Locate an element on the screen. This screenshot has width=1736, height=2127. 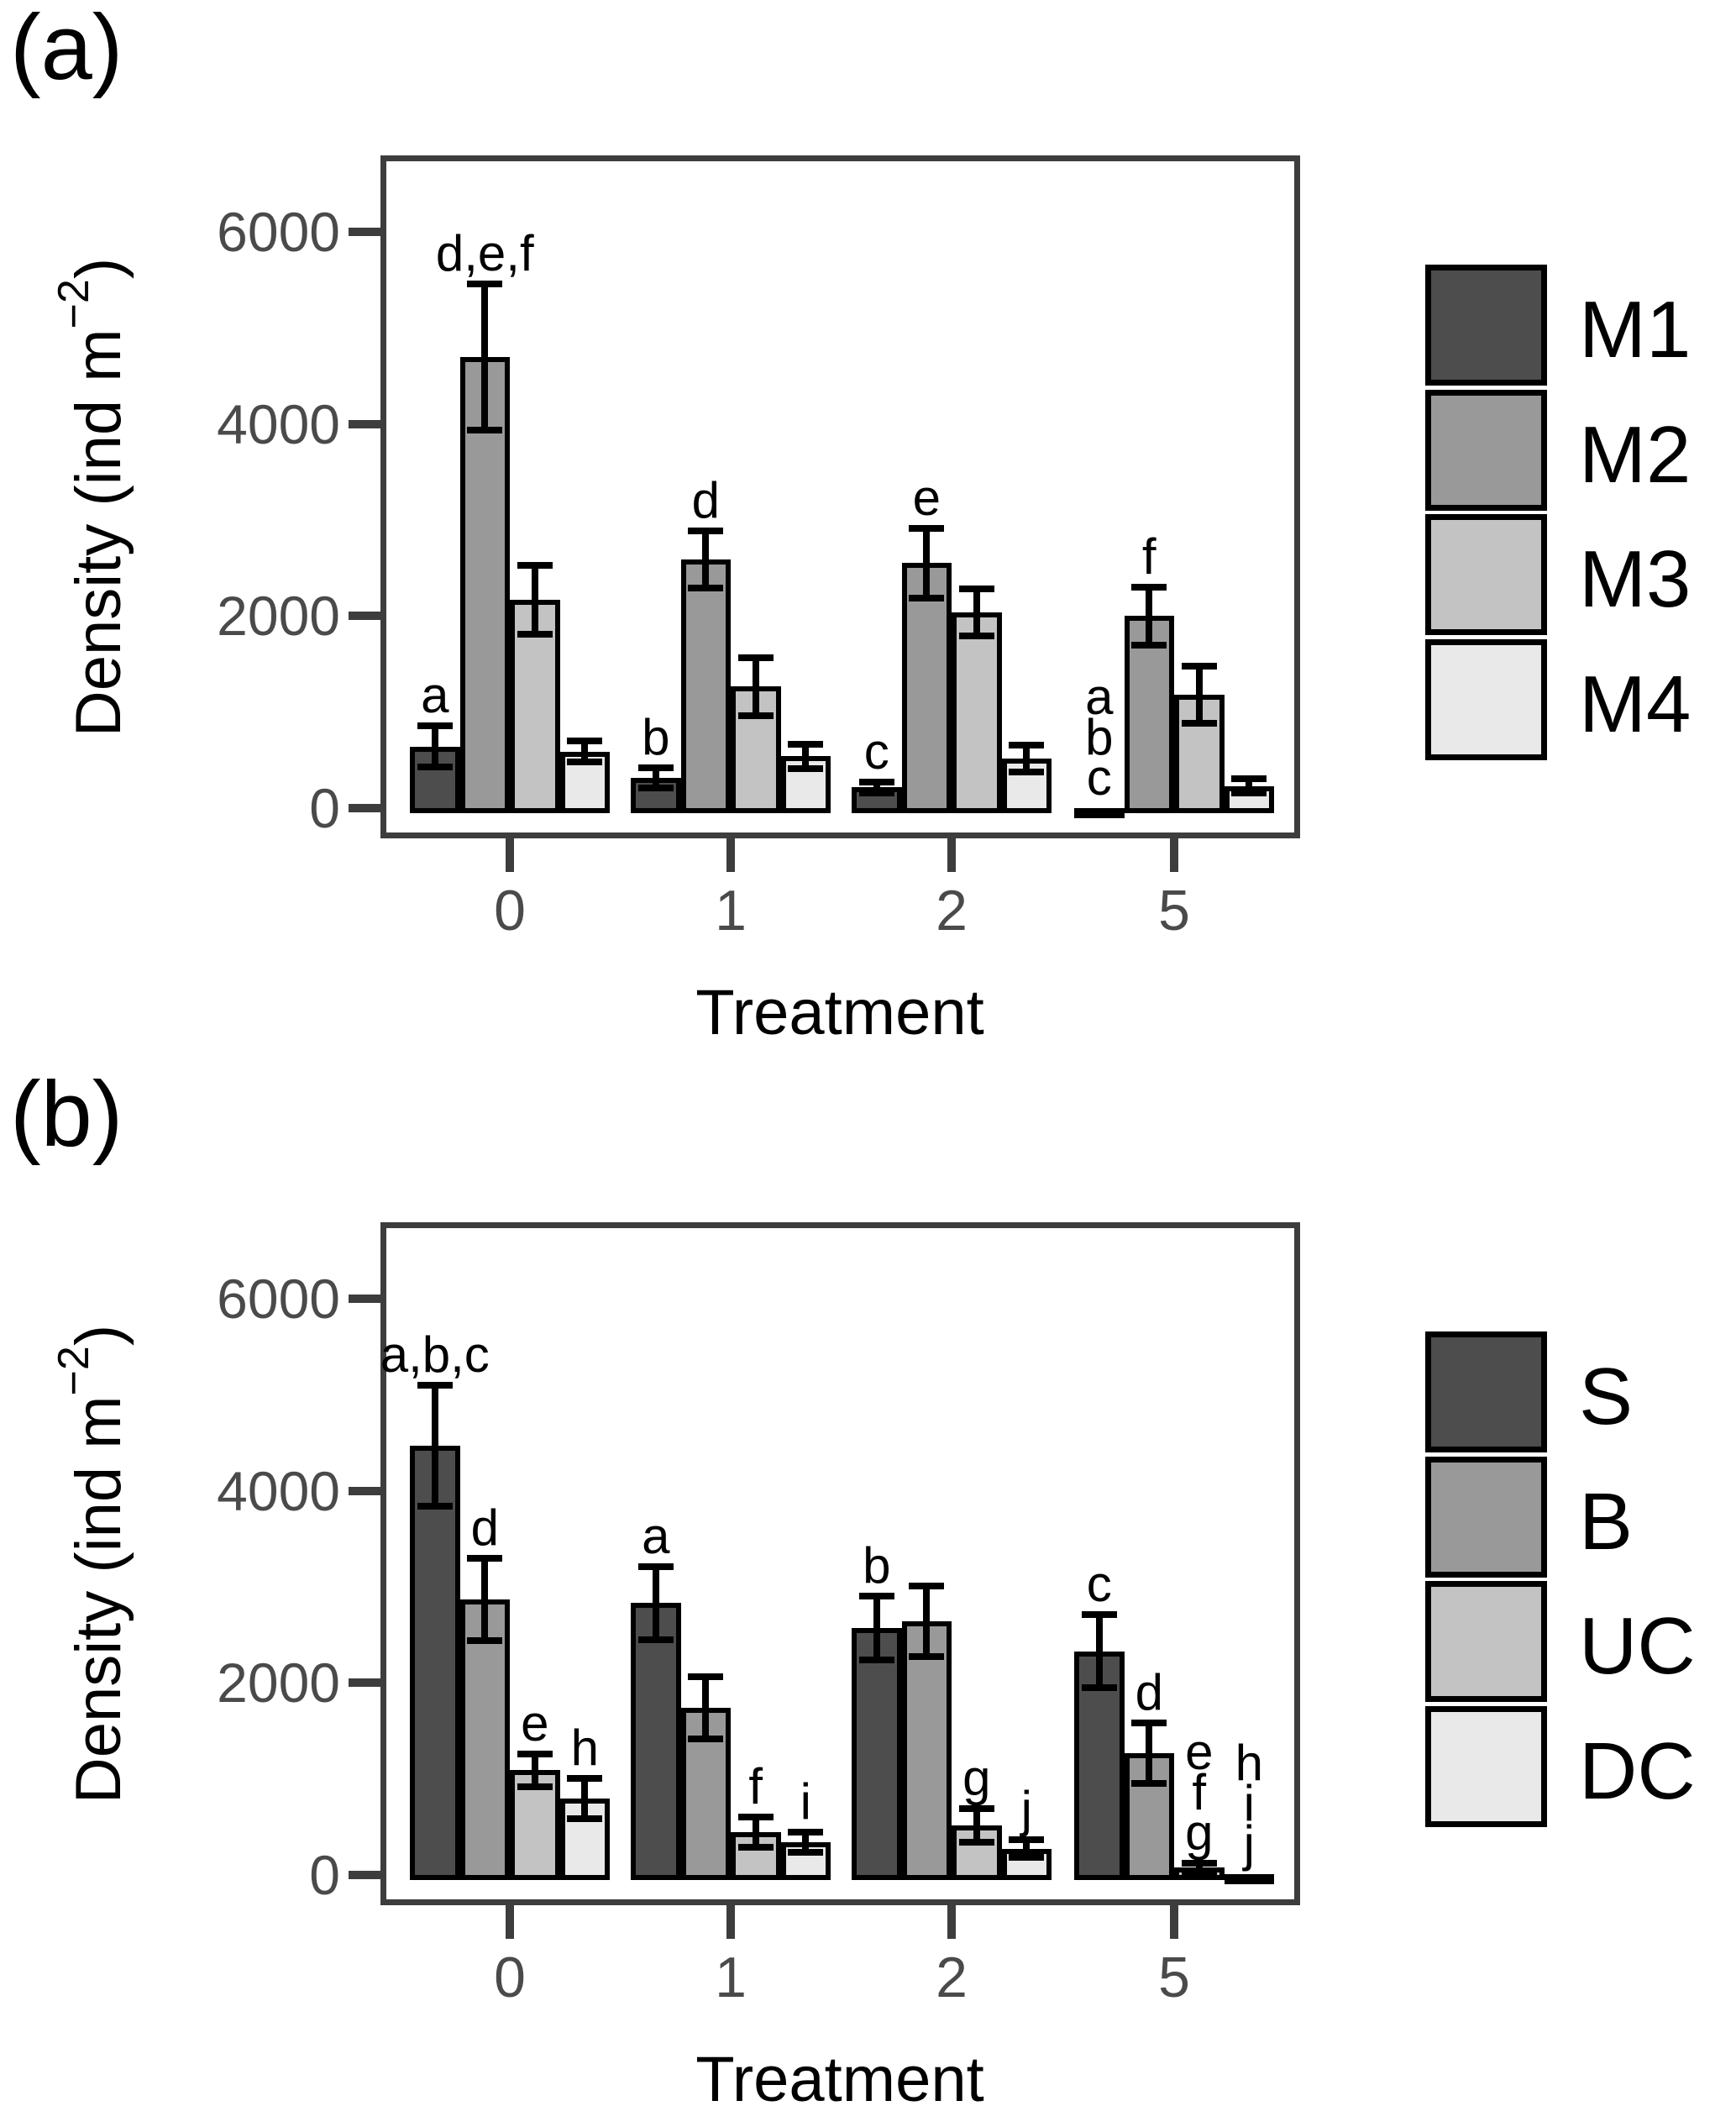
error-bar-M3-t2 is located at coordinates (976, 612).